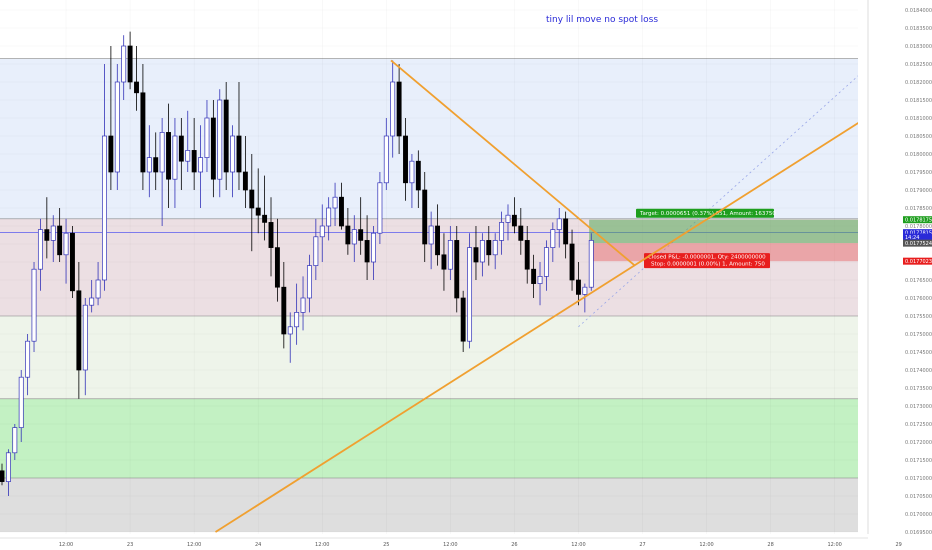  I want to click on price-tick-label: 0.0179000, so click(918, 191).